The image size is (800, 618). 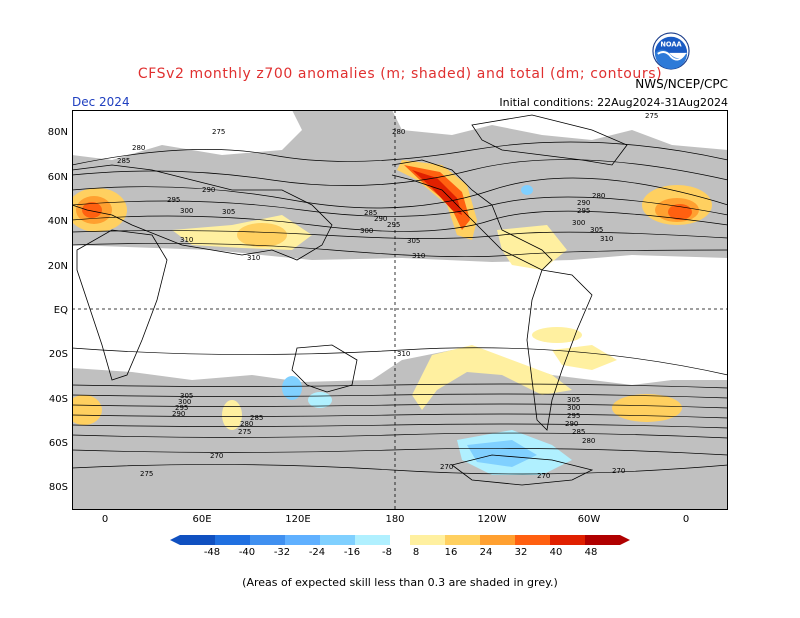 I want to click on colorbar-label: 8, so click(x=416, y=552).